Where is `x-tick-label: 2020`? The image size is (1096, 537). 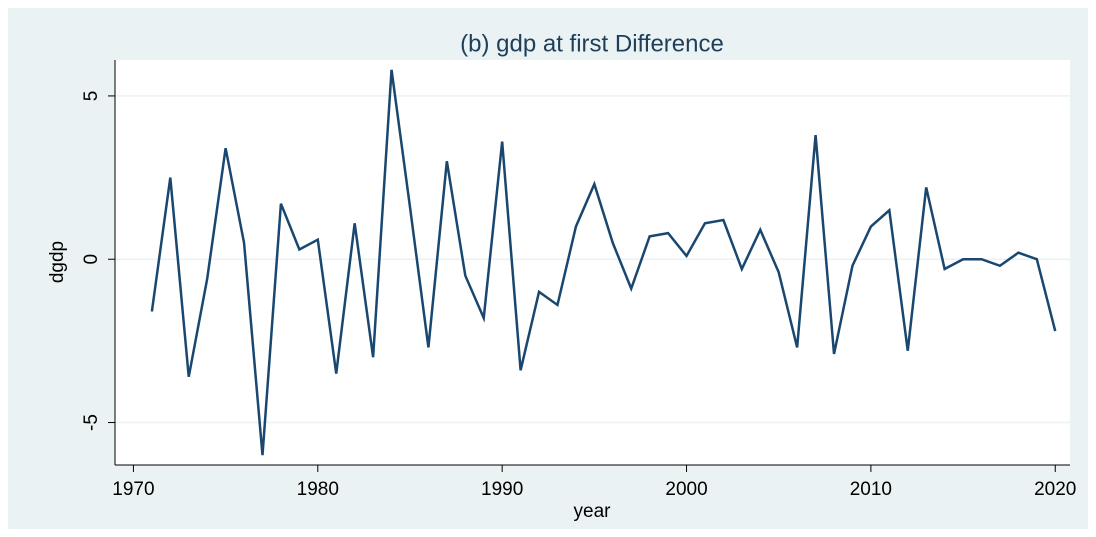 x-tick-label: 2020 is located at coordinates (1055, 489).